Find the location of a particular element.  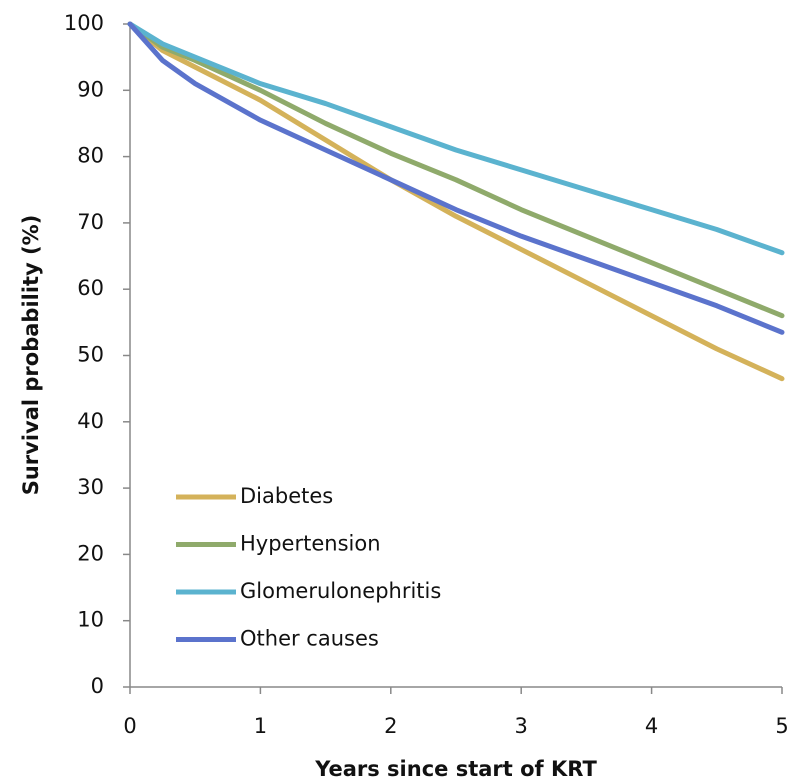

legend-label: Glomerulonephritis is located at coordinates (340, 591).